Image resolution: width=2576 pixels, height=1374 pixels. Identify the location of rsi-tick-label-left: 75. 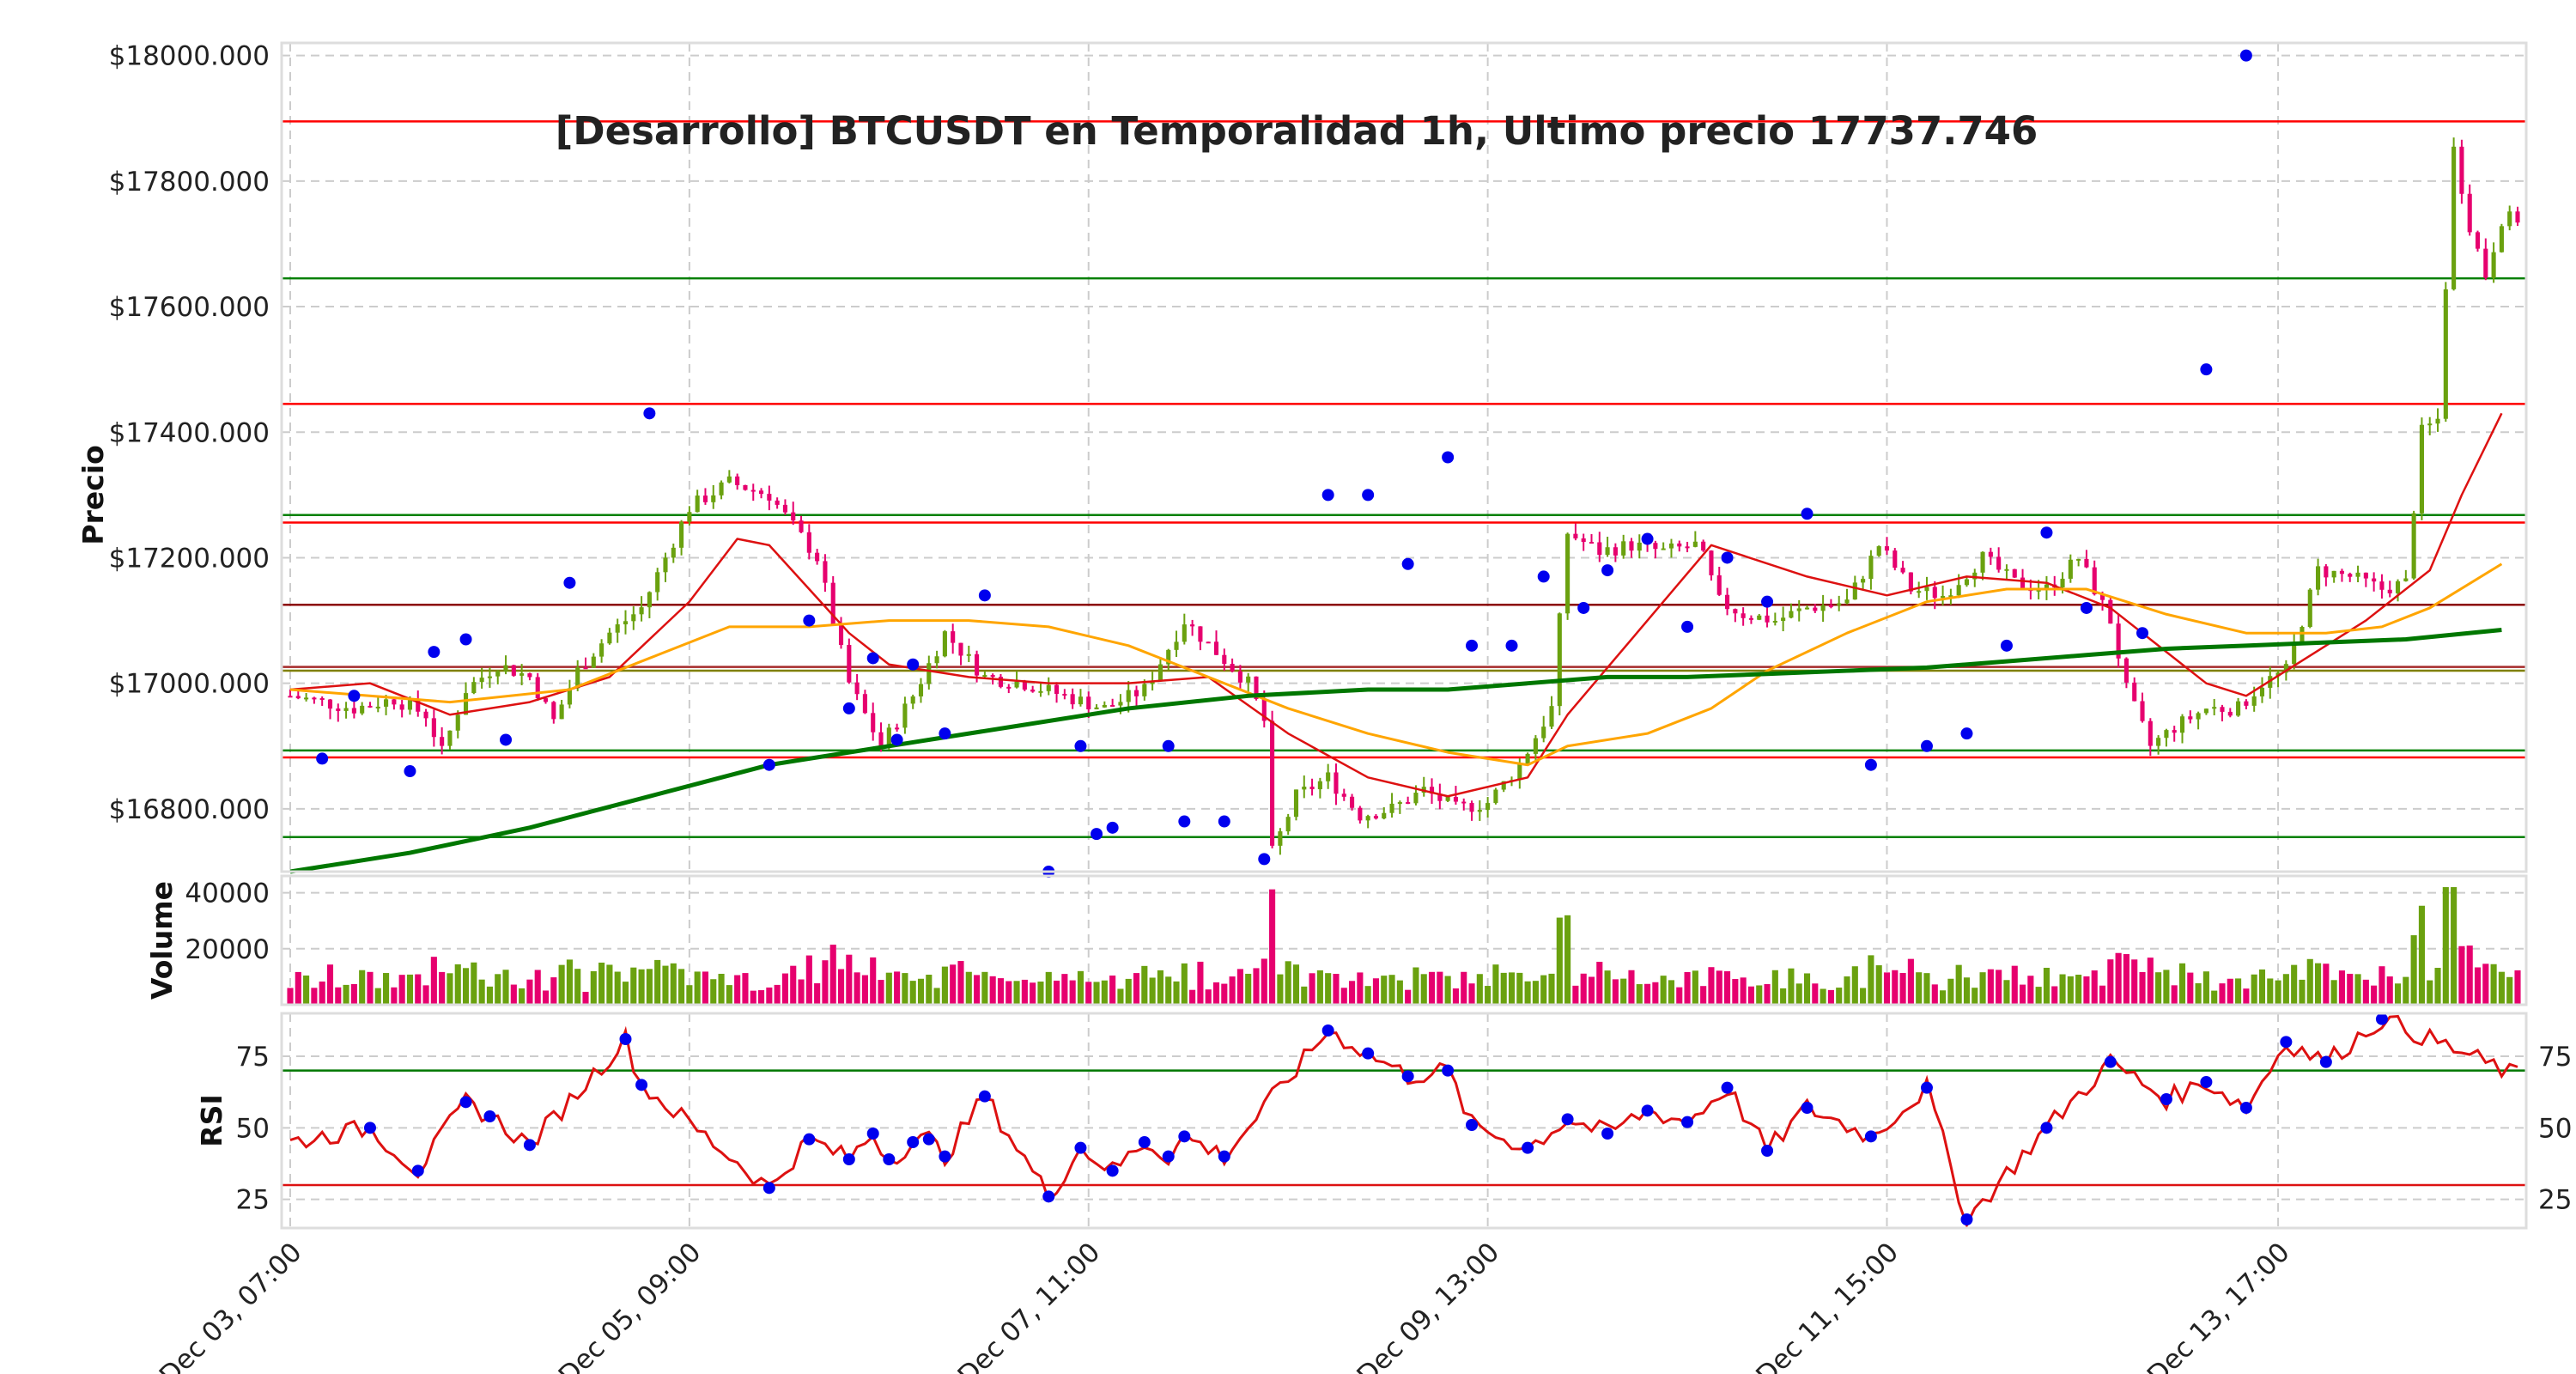
(253, 1057).